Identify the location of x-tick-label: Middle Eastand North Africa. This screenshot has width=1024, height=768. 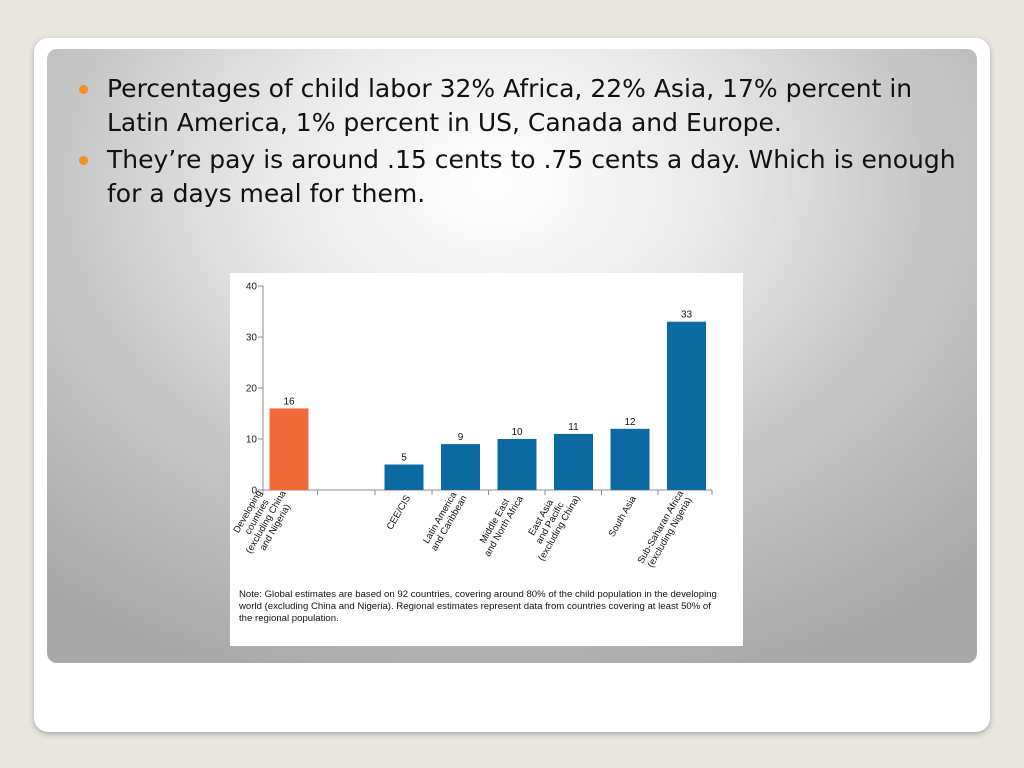
(499, 523).